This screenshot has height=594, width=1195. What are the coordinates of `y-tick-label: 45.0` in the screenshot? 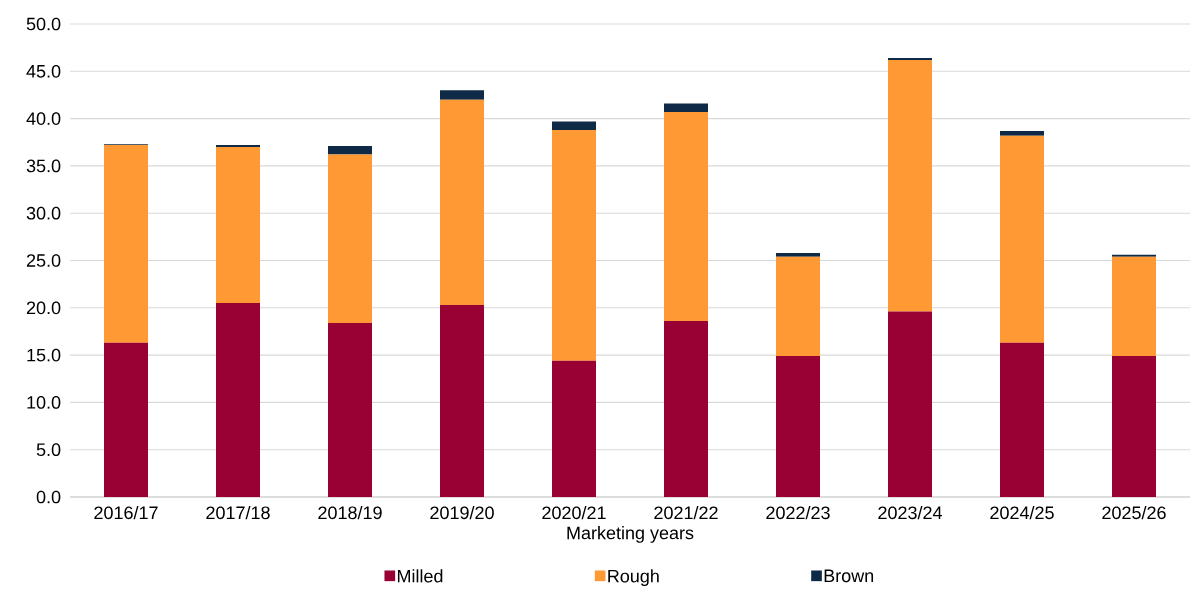 It's located at (43, 71).